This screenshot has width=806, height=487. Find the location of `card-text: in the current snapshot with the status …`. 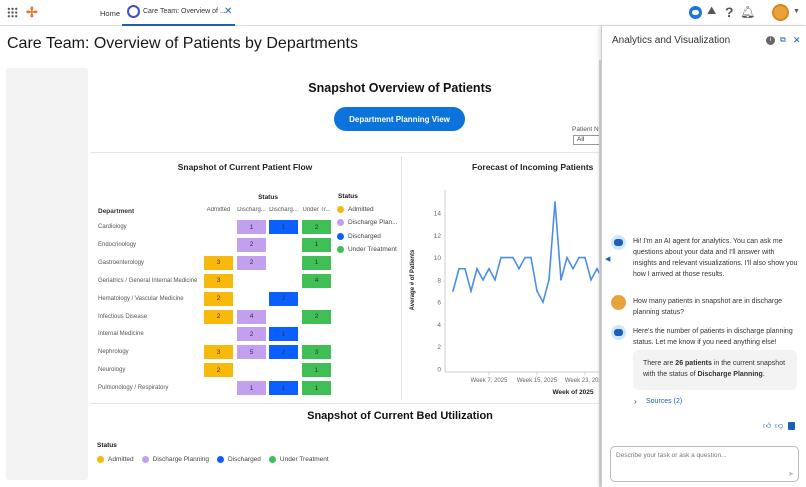

card-text: in the current snapshot with the status … is located at coordinates (714, 369).